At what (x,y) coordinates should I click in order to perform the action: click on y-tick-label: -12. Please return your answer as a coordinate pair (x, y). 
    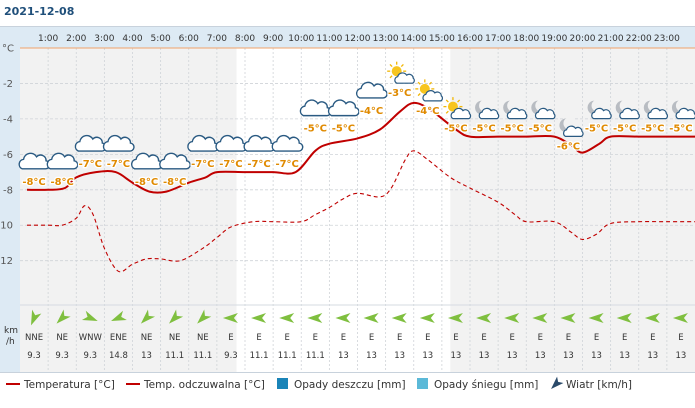
    Looking at the image, I should click on (6, 261).